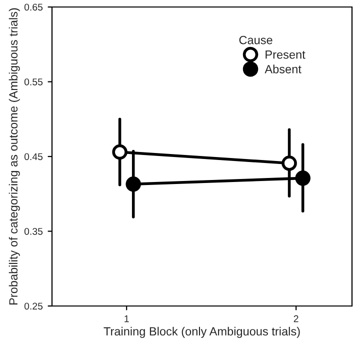 The width and height of the screenshot is (357, 342). What do you see at coordinates (33, 82) in the screenshot?
I see `y-tick-label: 0.55` at bounding box center [33, 82].